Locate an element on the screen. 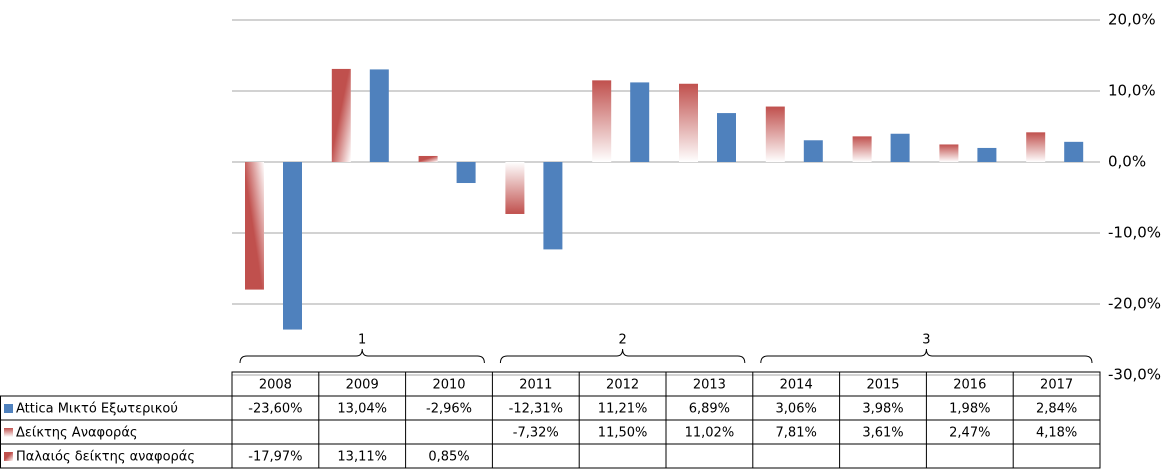 The width and height of the screenshot is (1175, 469). group-label: 3 is located at coordinates (926, 340).